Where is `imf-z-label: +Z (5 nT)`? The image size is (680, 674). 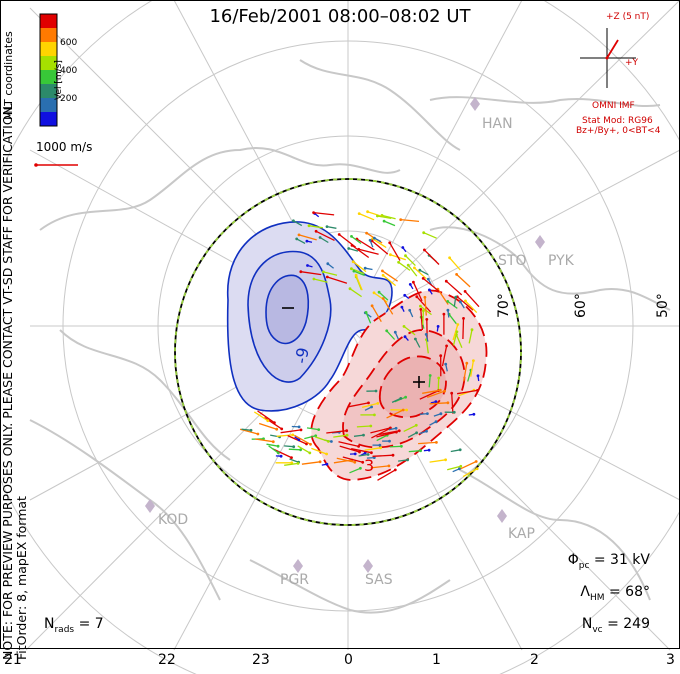 imf-z-label: +Z (5 nT) is located at coordinates (628, 17).